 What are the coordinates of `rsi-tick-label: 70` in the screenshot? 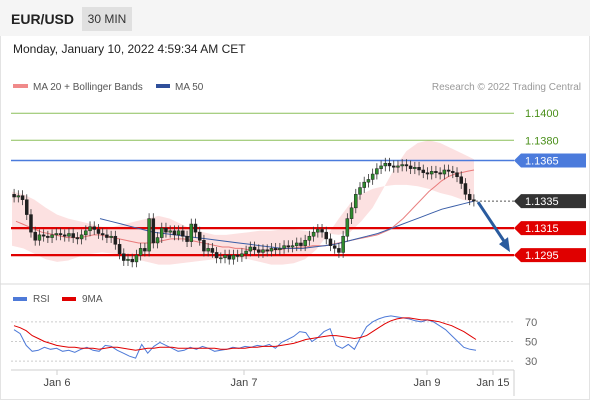 It's located at (531, 323).